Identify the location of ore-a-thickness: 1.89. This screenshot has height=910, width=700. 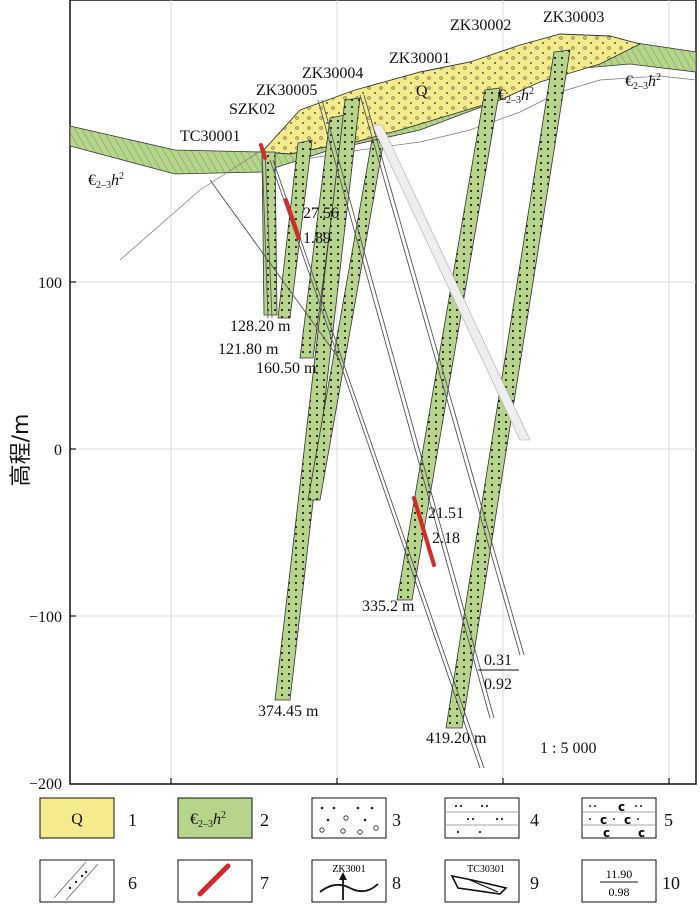
(317, 238).